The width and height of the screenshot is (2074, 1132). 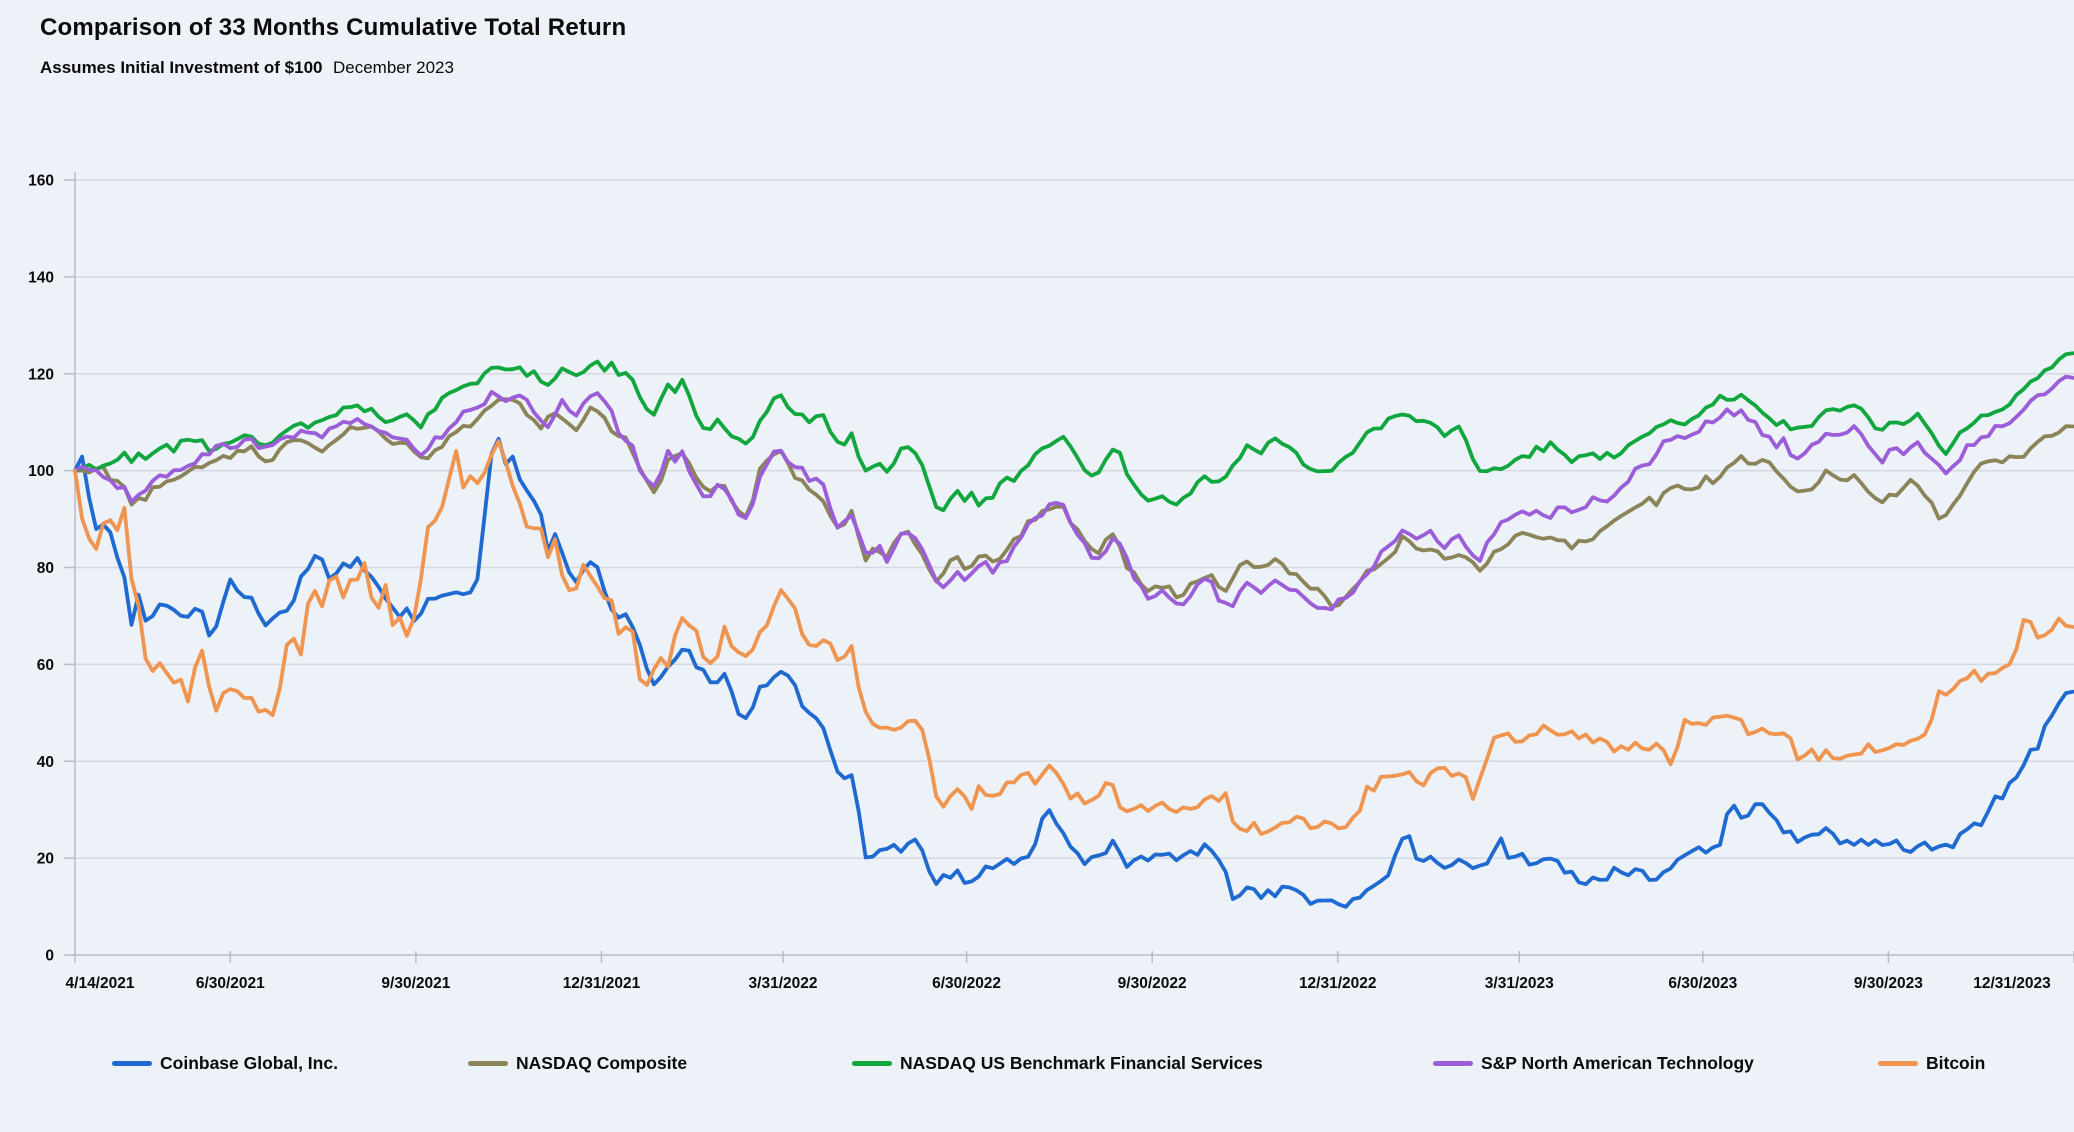 What do you see at coordinates (181, 67) in the screenshot?
I see `chart-subtitle: Assumes Initial Investment of $100` at bounding box center [181, 67].